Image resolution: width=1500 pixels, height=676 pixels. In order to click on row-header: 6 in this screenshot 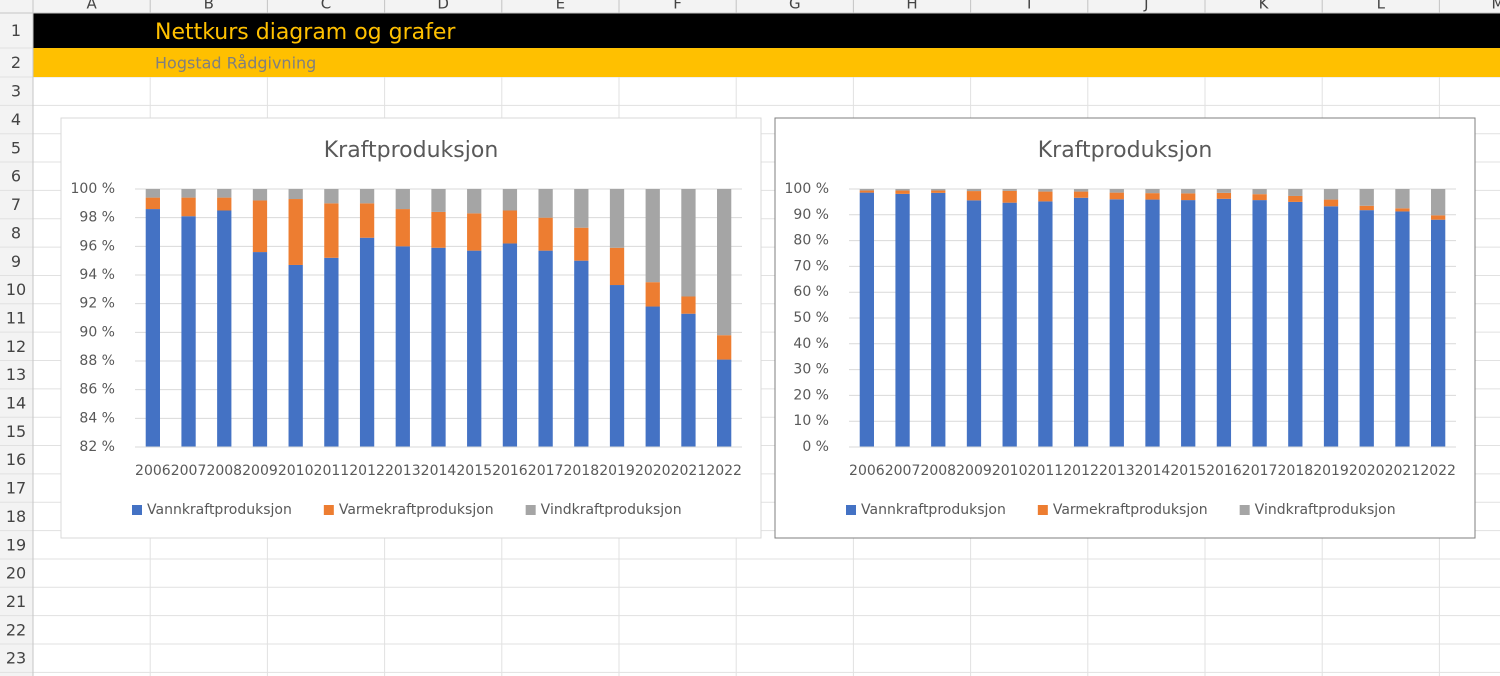, I will do `click(16, 176)`.